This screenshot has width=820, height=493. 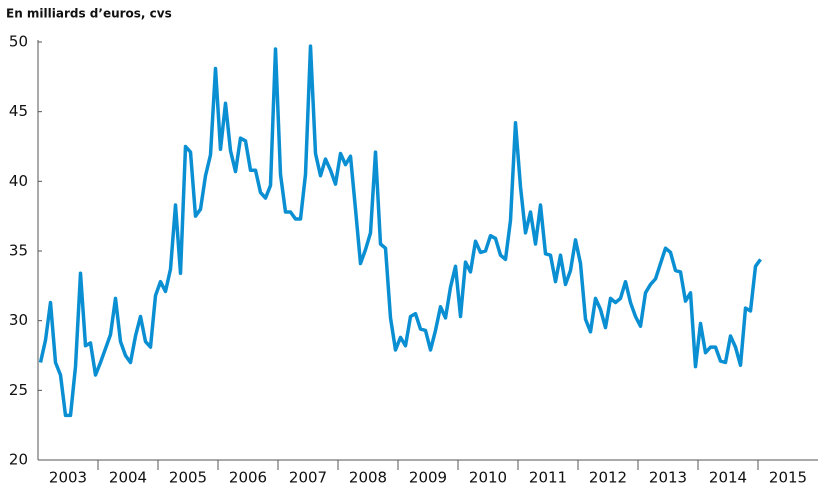 I want to click on x-tick-label: 2009, so click(x=428, y=478).